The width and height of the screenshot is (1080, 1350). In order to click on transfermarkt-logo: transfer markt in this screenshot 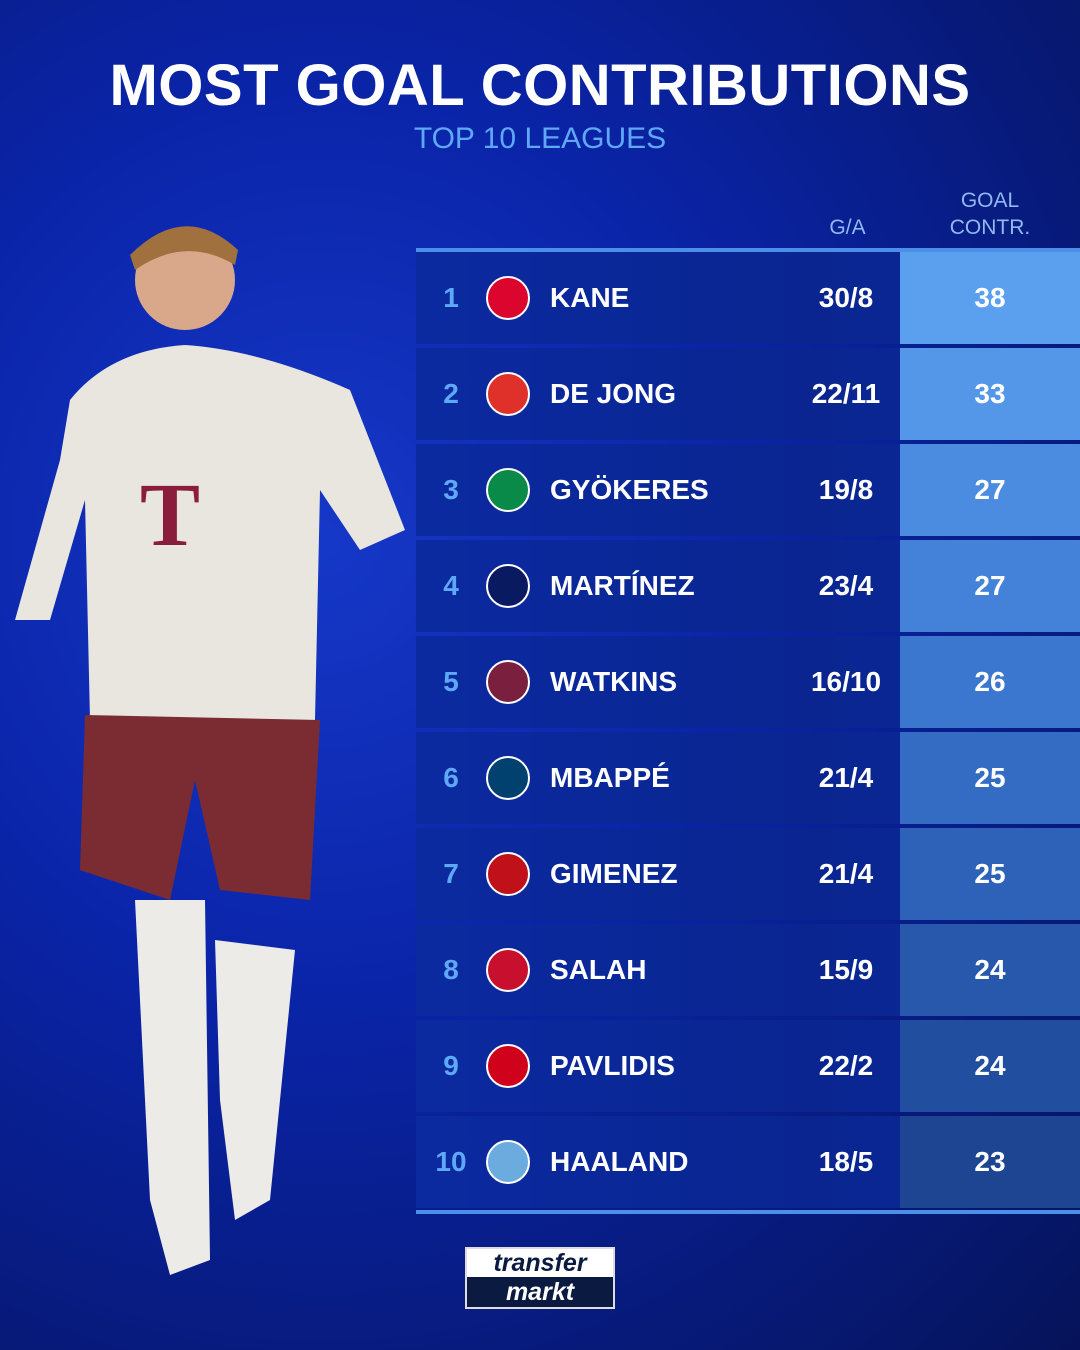, I will do `click(540, 1278)`.